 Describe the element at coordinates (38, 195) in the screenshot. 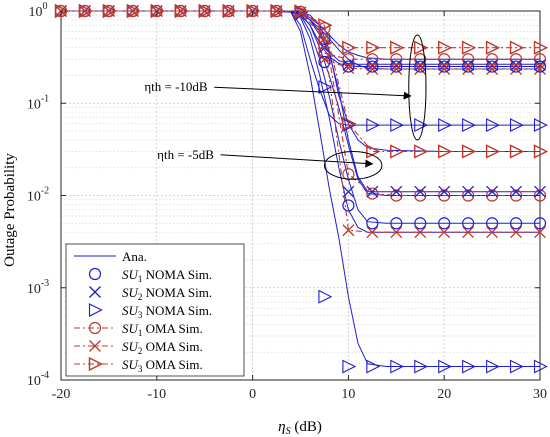

I see `y-tick-label: 10⁻²` at that location.